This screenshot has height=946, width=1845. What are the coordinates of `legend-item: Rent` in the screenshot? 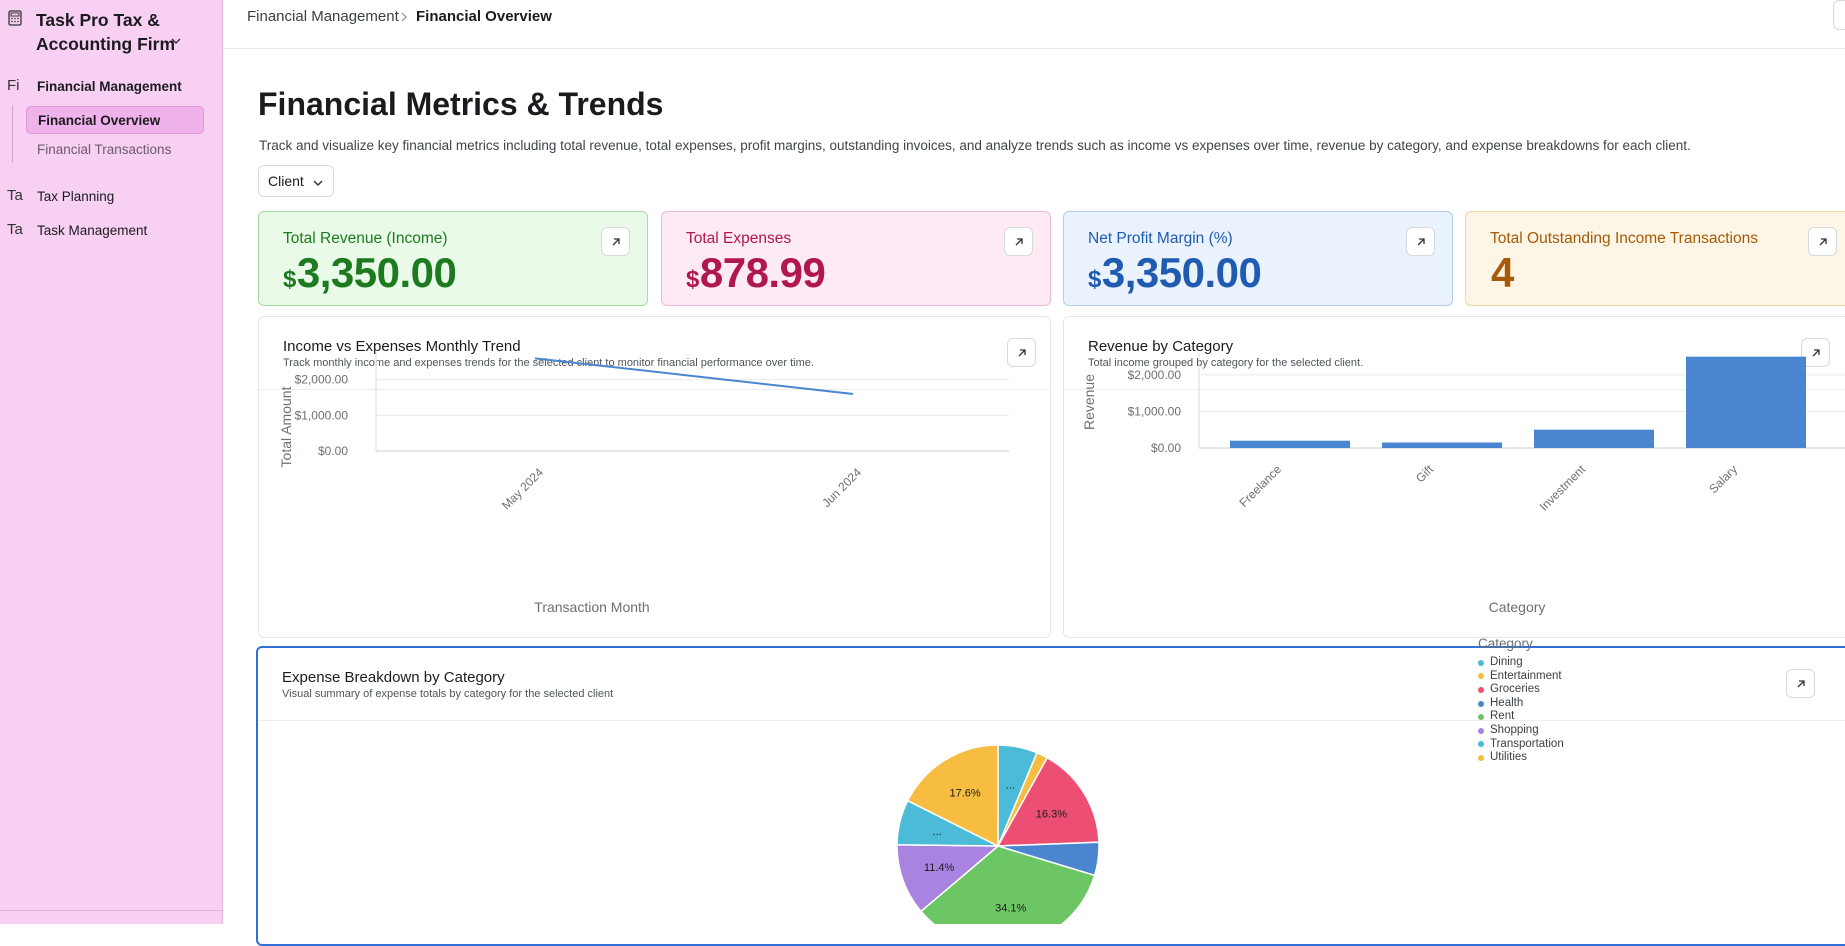 It's located at (1521, 717).